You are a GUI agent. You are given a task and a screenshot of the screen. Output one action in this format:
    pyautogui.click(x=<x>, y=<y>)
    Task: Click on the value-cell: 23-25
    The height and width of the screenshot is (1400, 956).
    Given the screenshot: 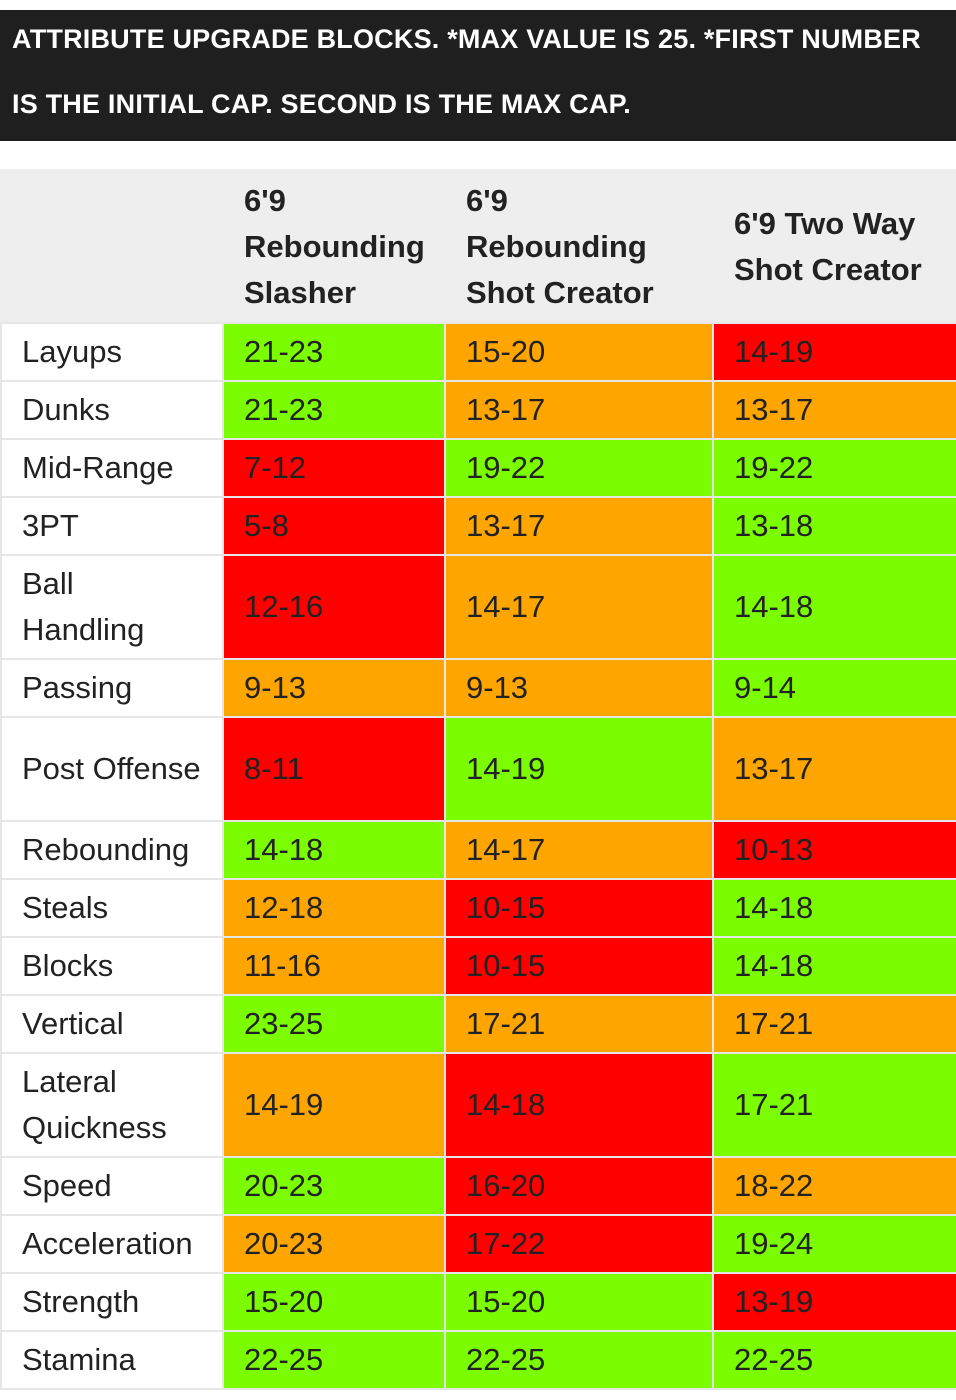 What is the action you would take?
    pyautogui.click(x=334, y=1024)
    